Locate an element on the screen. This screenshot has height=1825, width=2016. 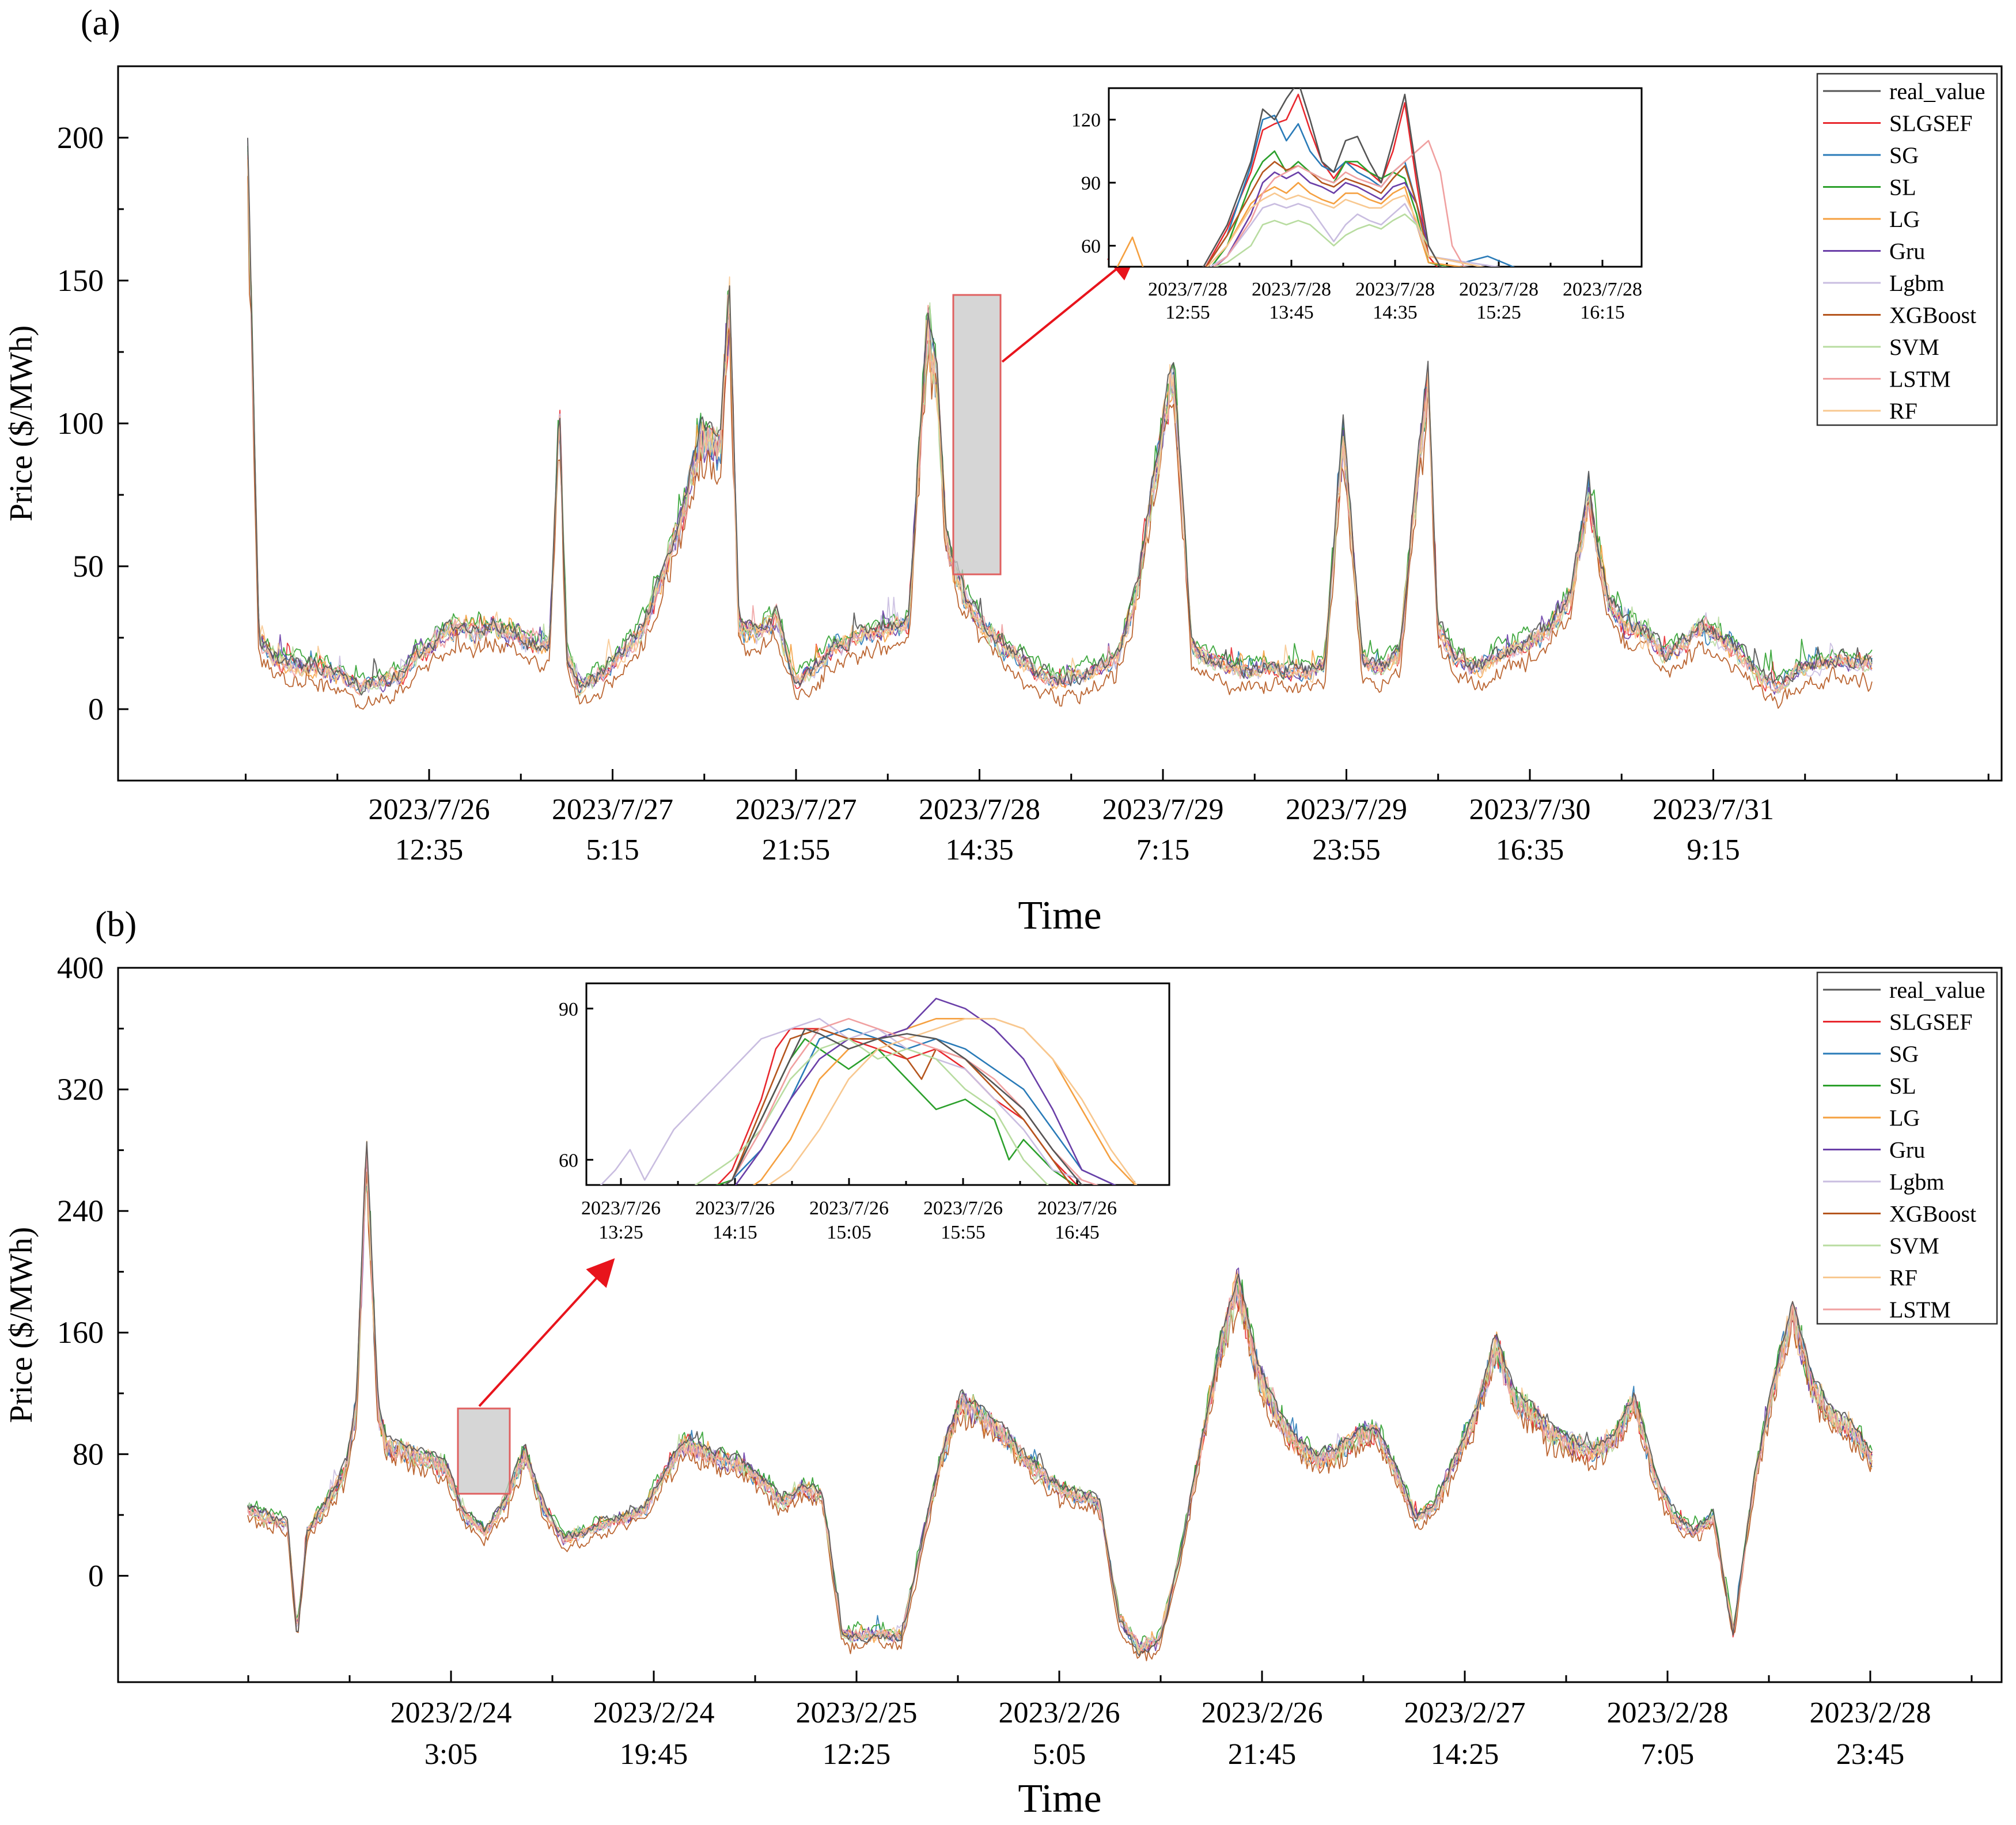
inset-x-tick-label-time: 15:05 is located at coordinates (849, 1233).